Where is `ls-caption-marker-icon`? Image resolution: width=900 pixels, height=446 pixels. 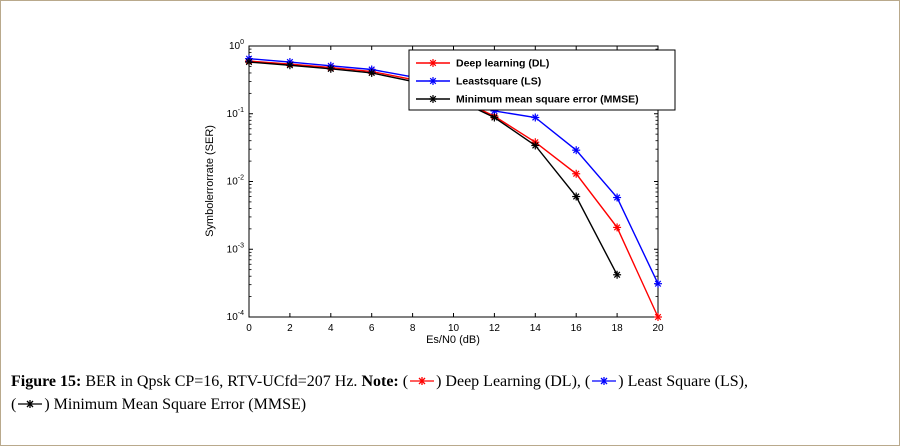 ls-caption-marker-icon is located at coordinates (604, 381).